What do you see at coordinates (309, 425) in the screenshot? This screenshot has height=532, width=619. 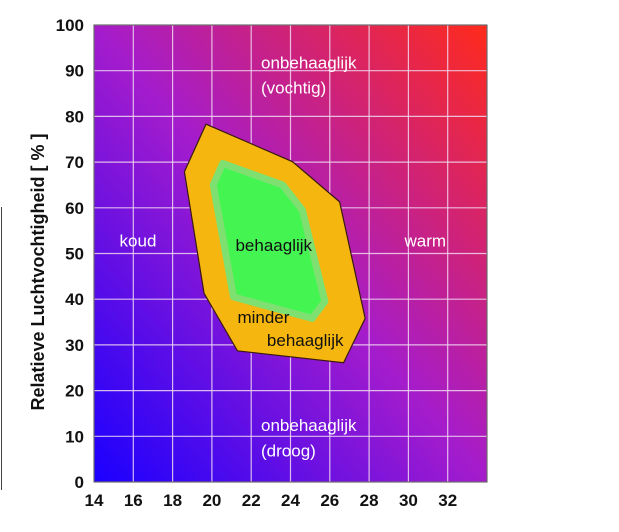 I see `annotation-dry1: onbehaaglijk` at bounding box center [309, 425].